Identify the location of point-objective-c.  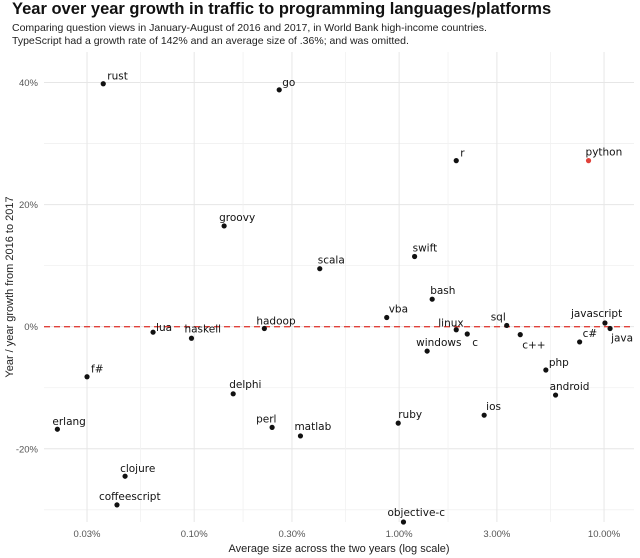
(403, 522).